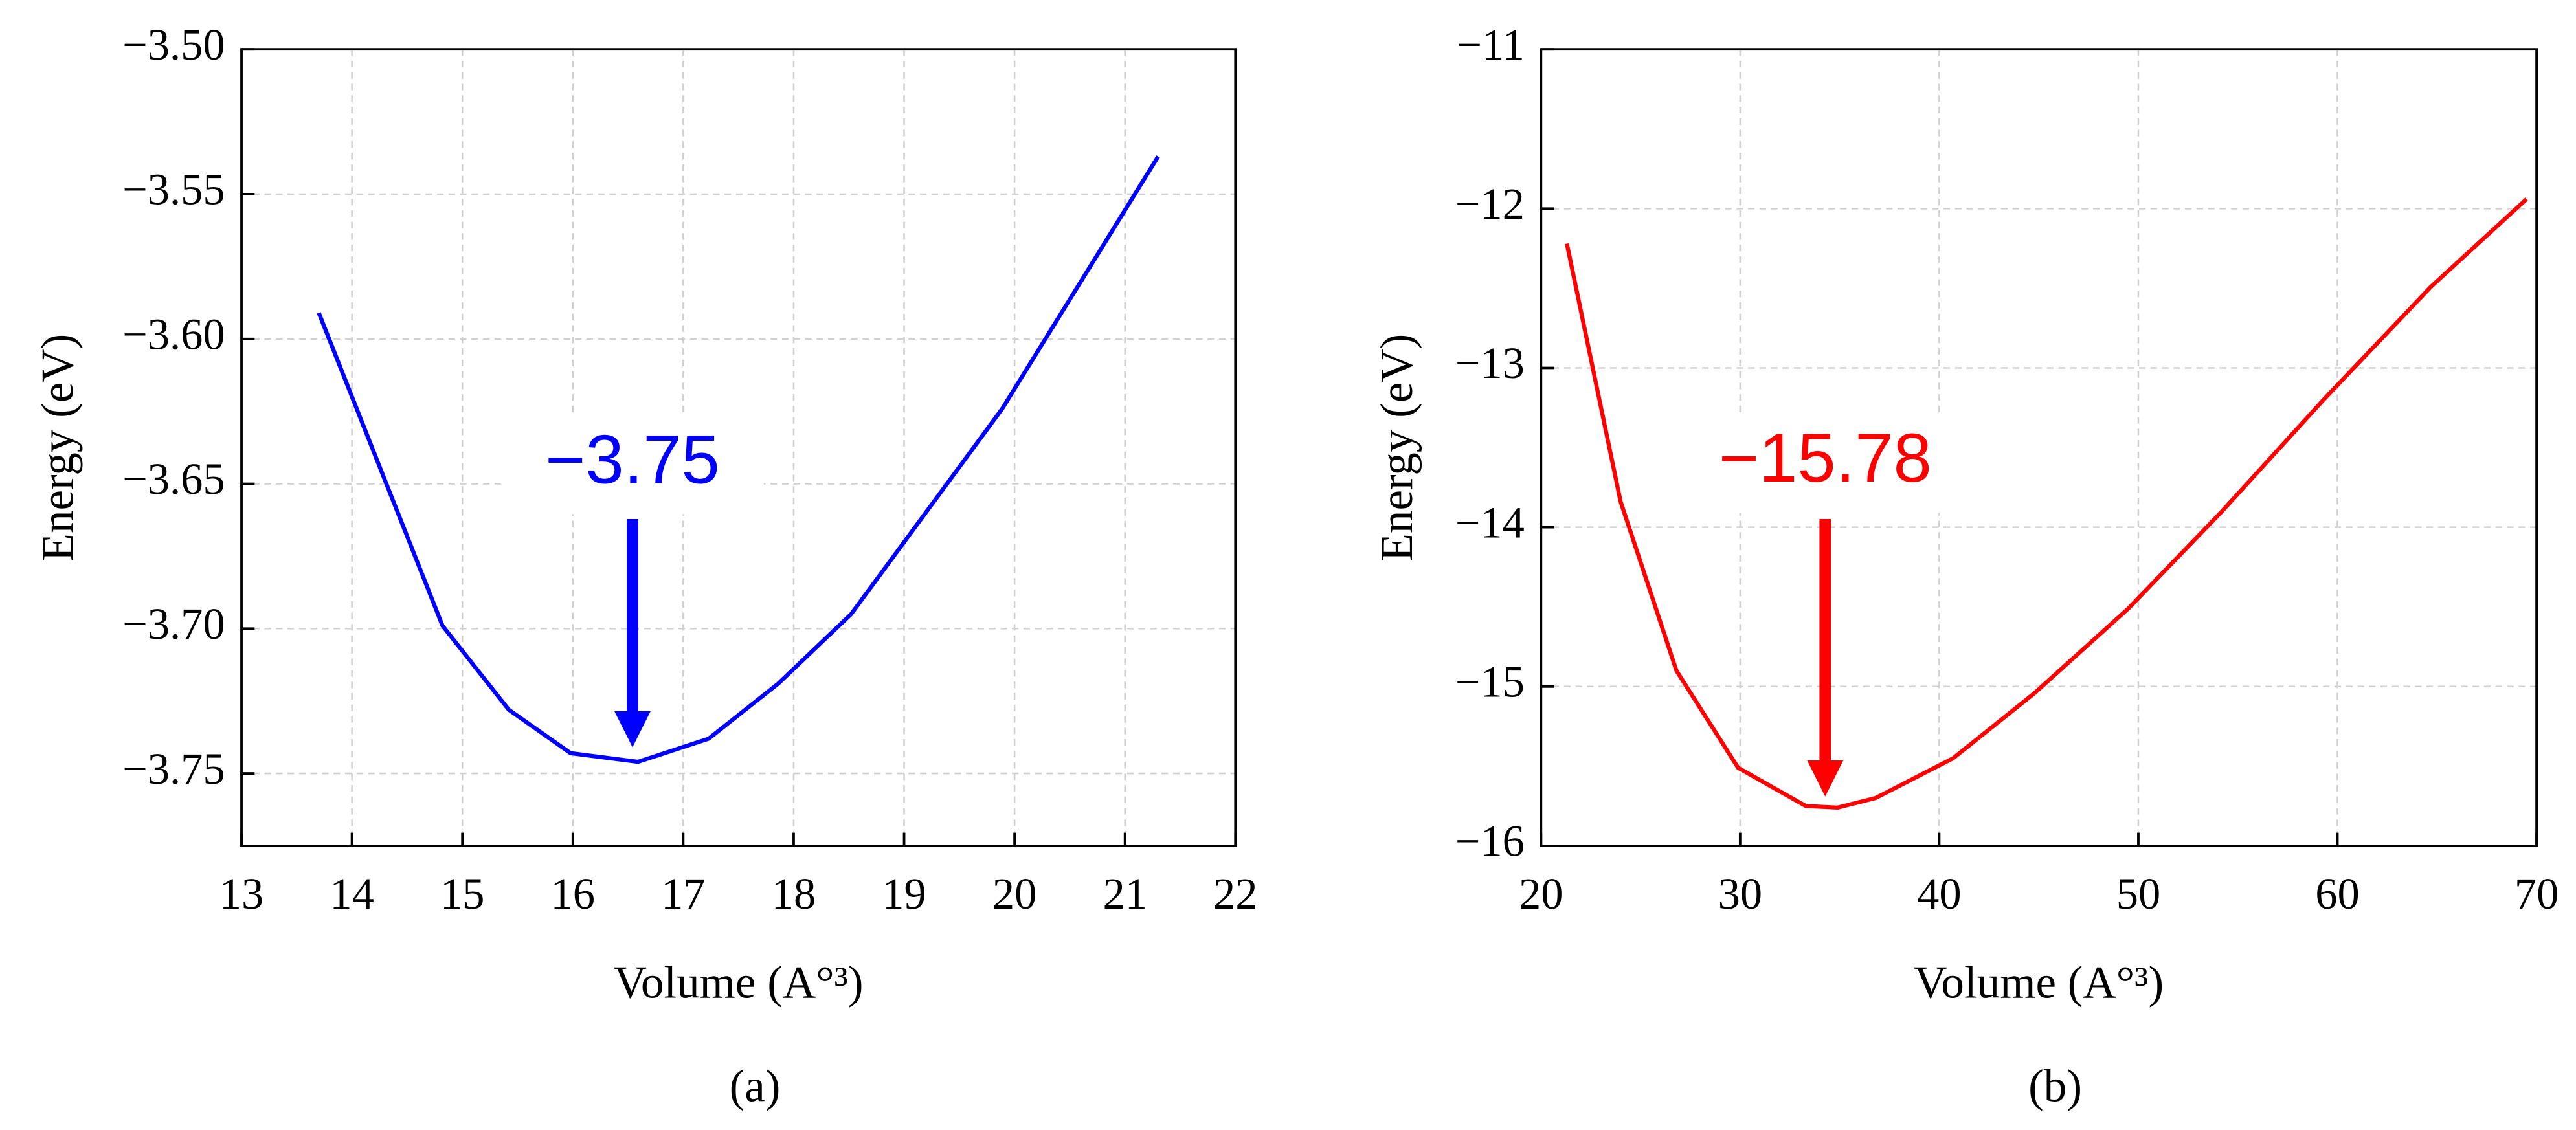  I want to click on x-tick-label: 21, so click(1125, 893).